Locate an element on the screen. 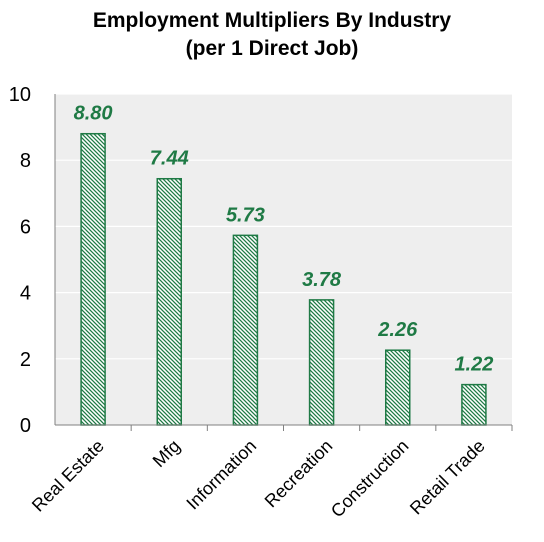 Image resolution: width=544 pixels, height=542 pixels. data-label: 7.44 is located at coordinates (169, 159).